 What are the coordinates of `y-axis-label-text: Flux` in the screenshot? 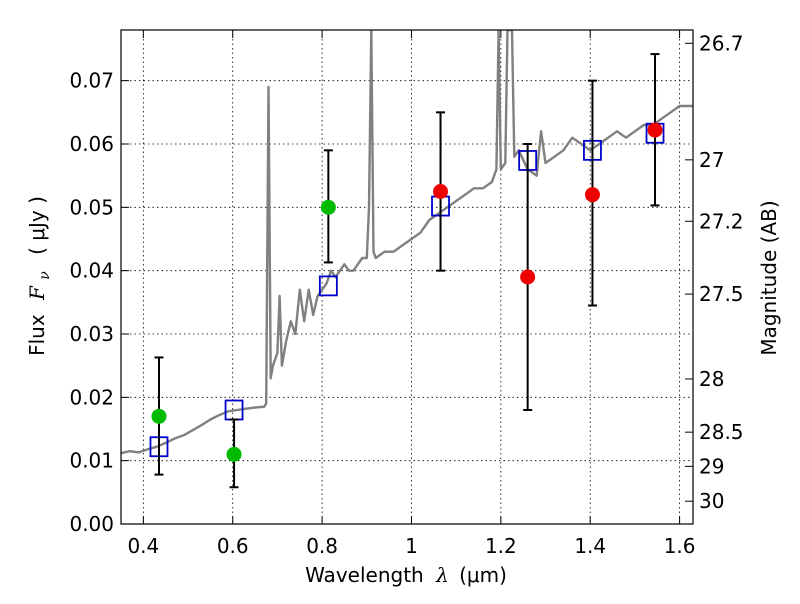 It's located at (37, 335).